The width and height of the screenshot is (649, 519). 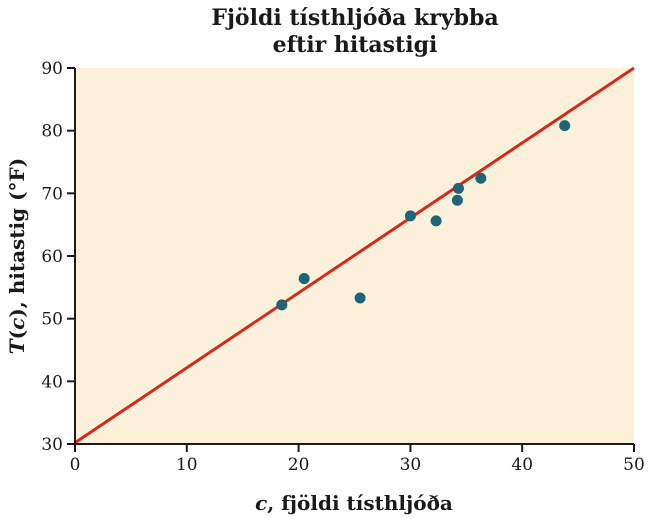 What do you see at coordinates (17, 345) in the screenshot?
I see `y-axis-label-function: T` at bounding box center [17, 345].